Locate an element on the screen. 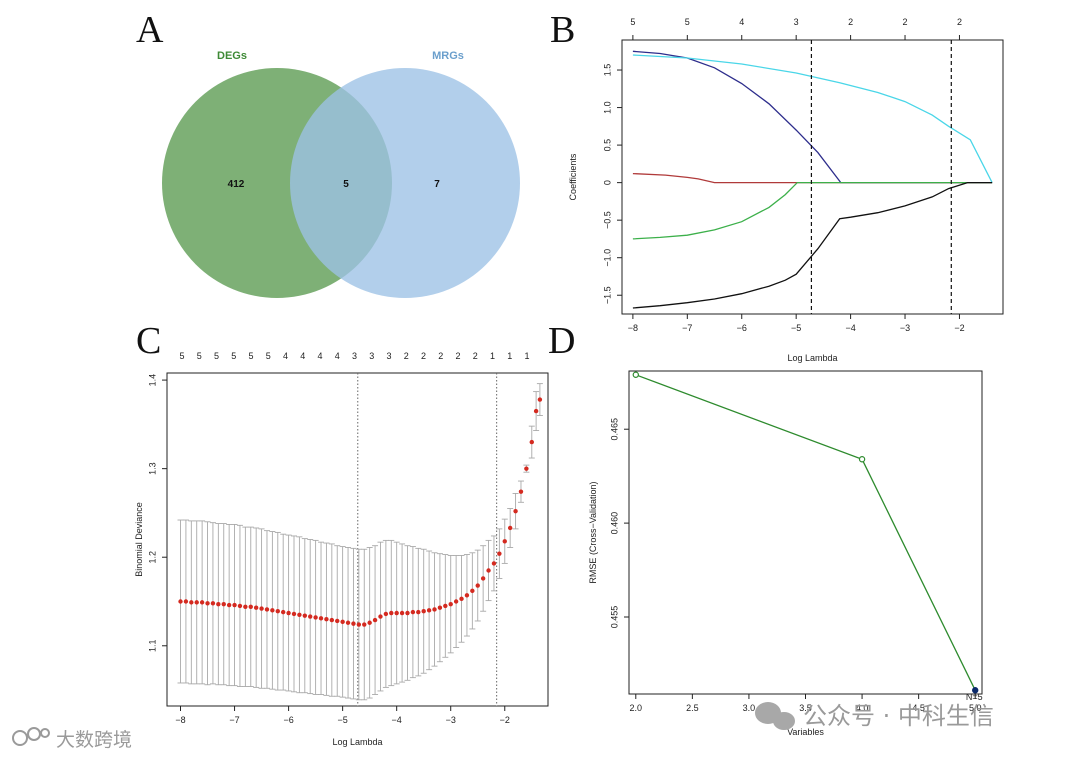 This screenshot has height=758, width=1080. watermark-left-icon is located at coordinates (31, 736).